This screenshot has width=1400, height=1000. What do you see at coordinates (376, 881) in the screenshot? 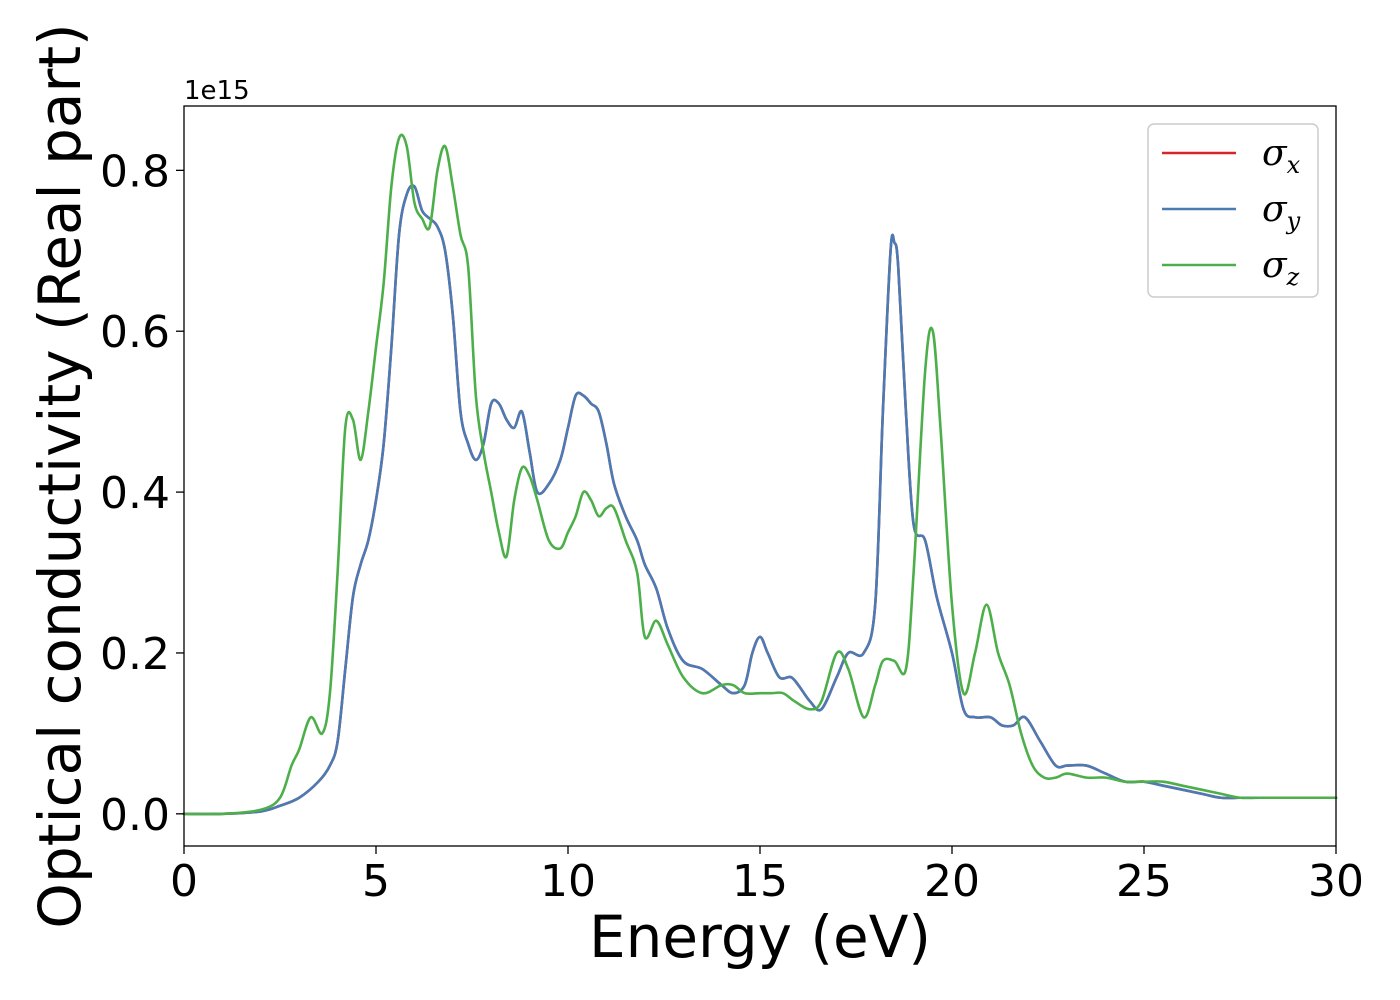
I see `x-tick-label: 5` at bounding box center [376, 881].